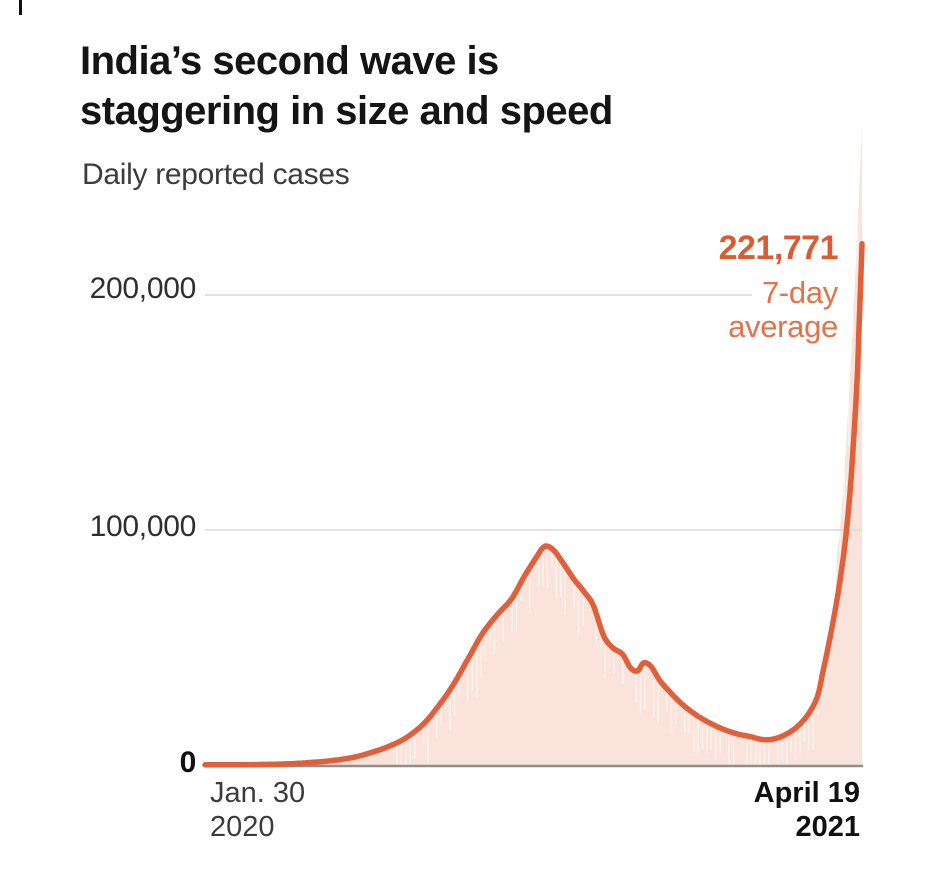 This screenshot has width=929, height=882. What do you see at coordinates (188, 762) in the screenshot?
I see `y-axis-tick-0: 0` at bounding box center [188, 762].